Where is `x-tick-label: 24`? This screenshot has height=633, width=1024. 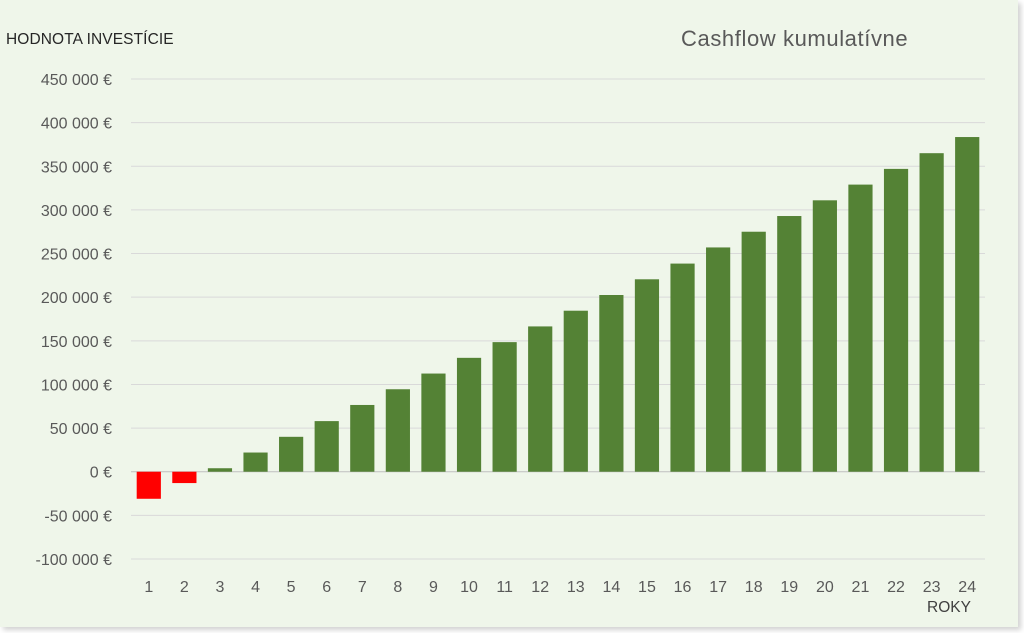 x-tick-label: 24 is located at coordinates (967, 587).